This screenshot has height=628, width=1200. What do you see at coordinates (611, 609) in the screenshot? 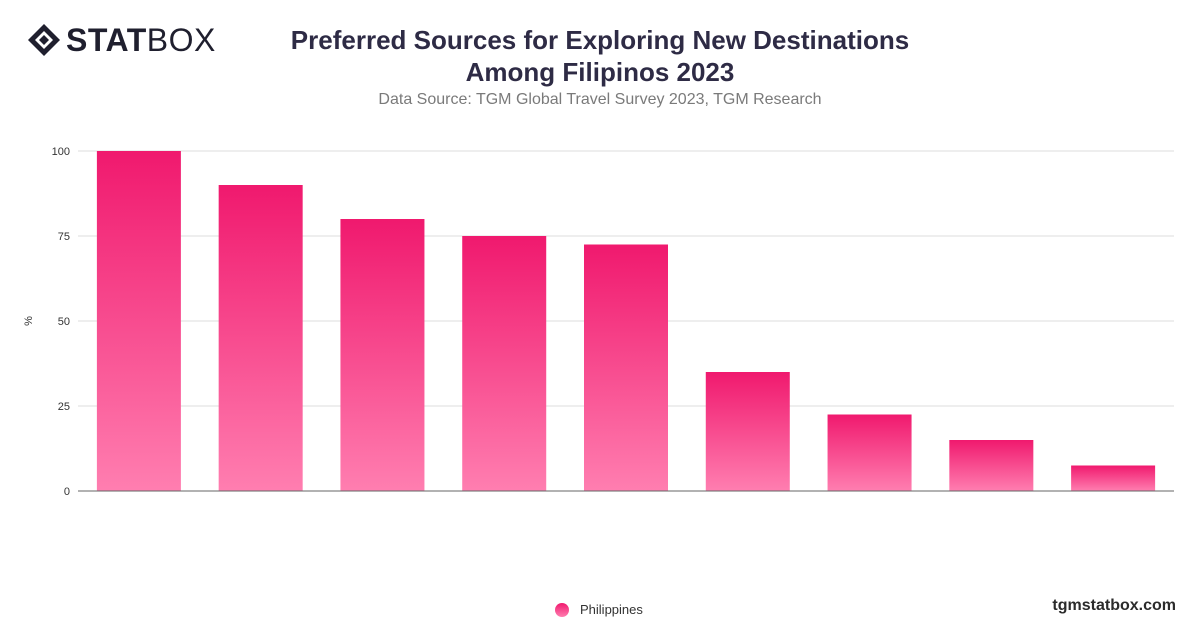
I see `legend-label: Philippines` at bounding box center [611, 609].